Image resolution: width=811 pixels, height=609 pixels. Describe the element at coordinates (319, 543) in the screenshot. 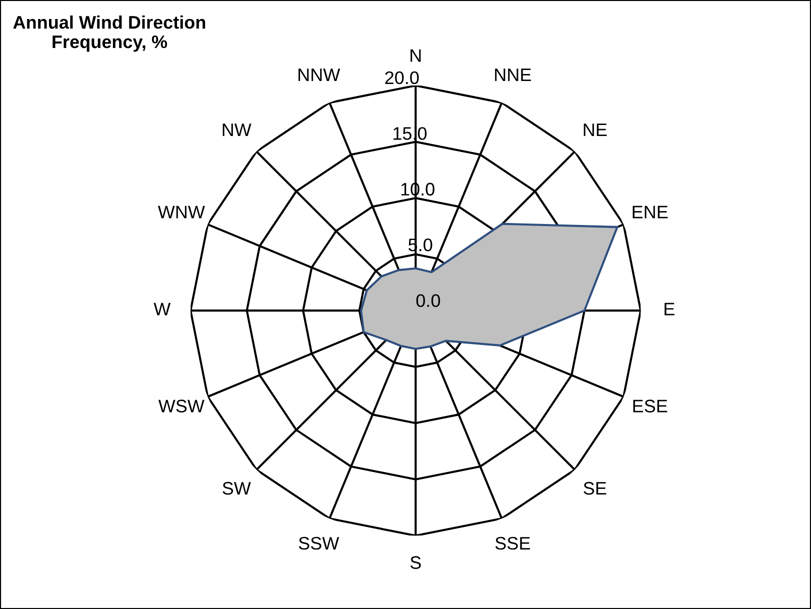

I see `spoke-label: SSW` at that location.